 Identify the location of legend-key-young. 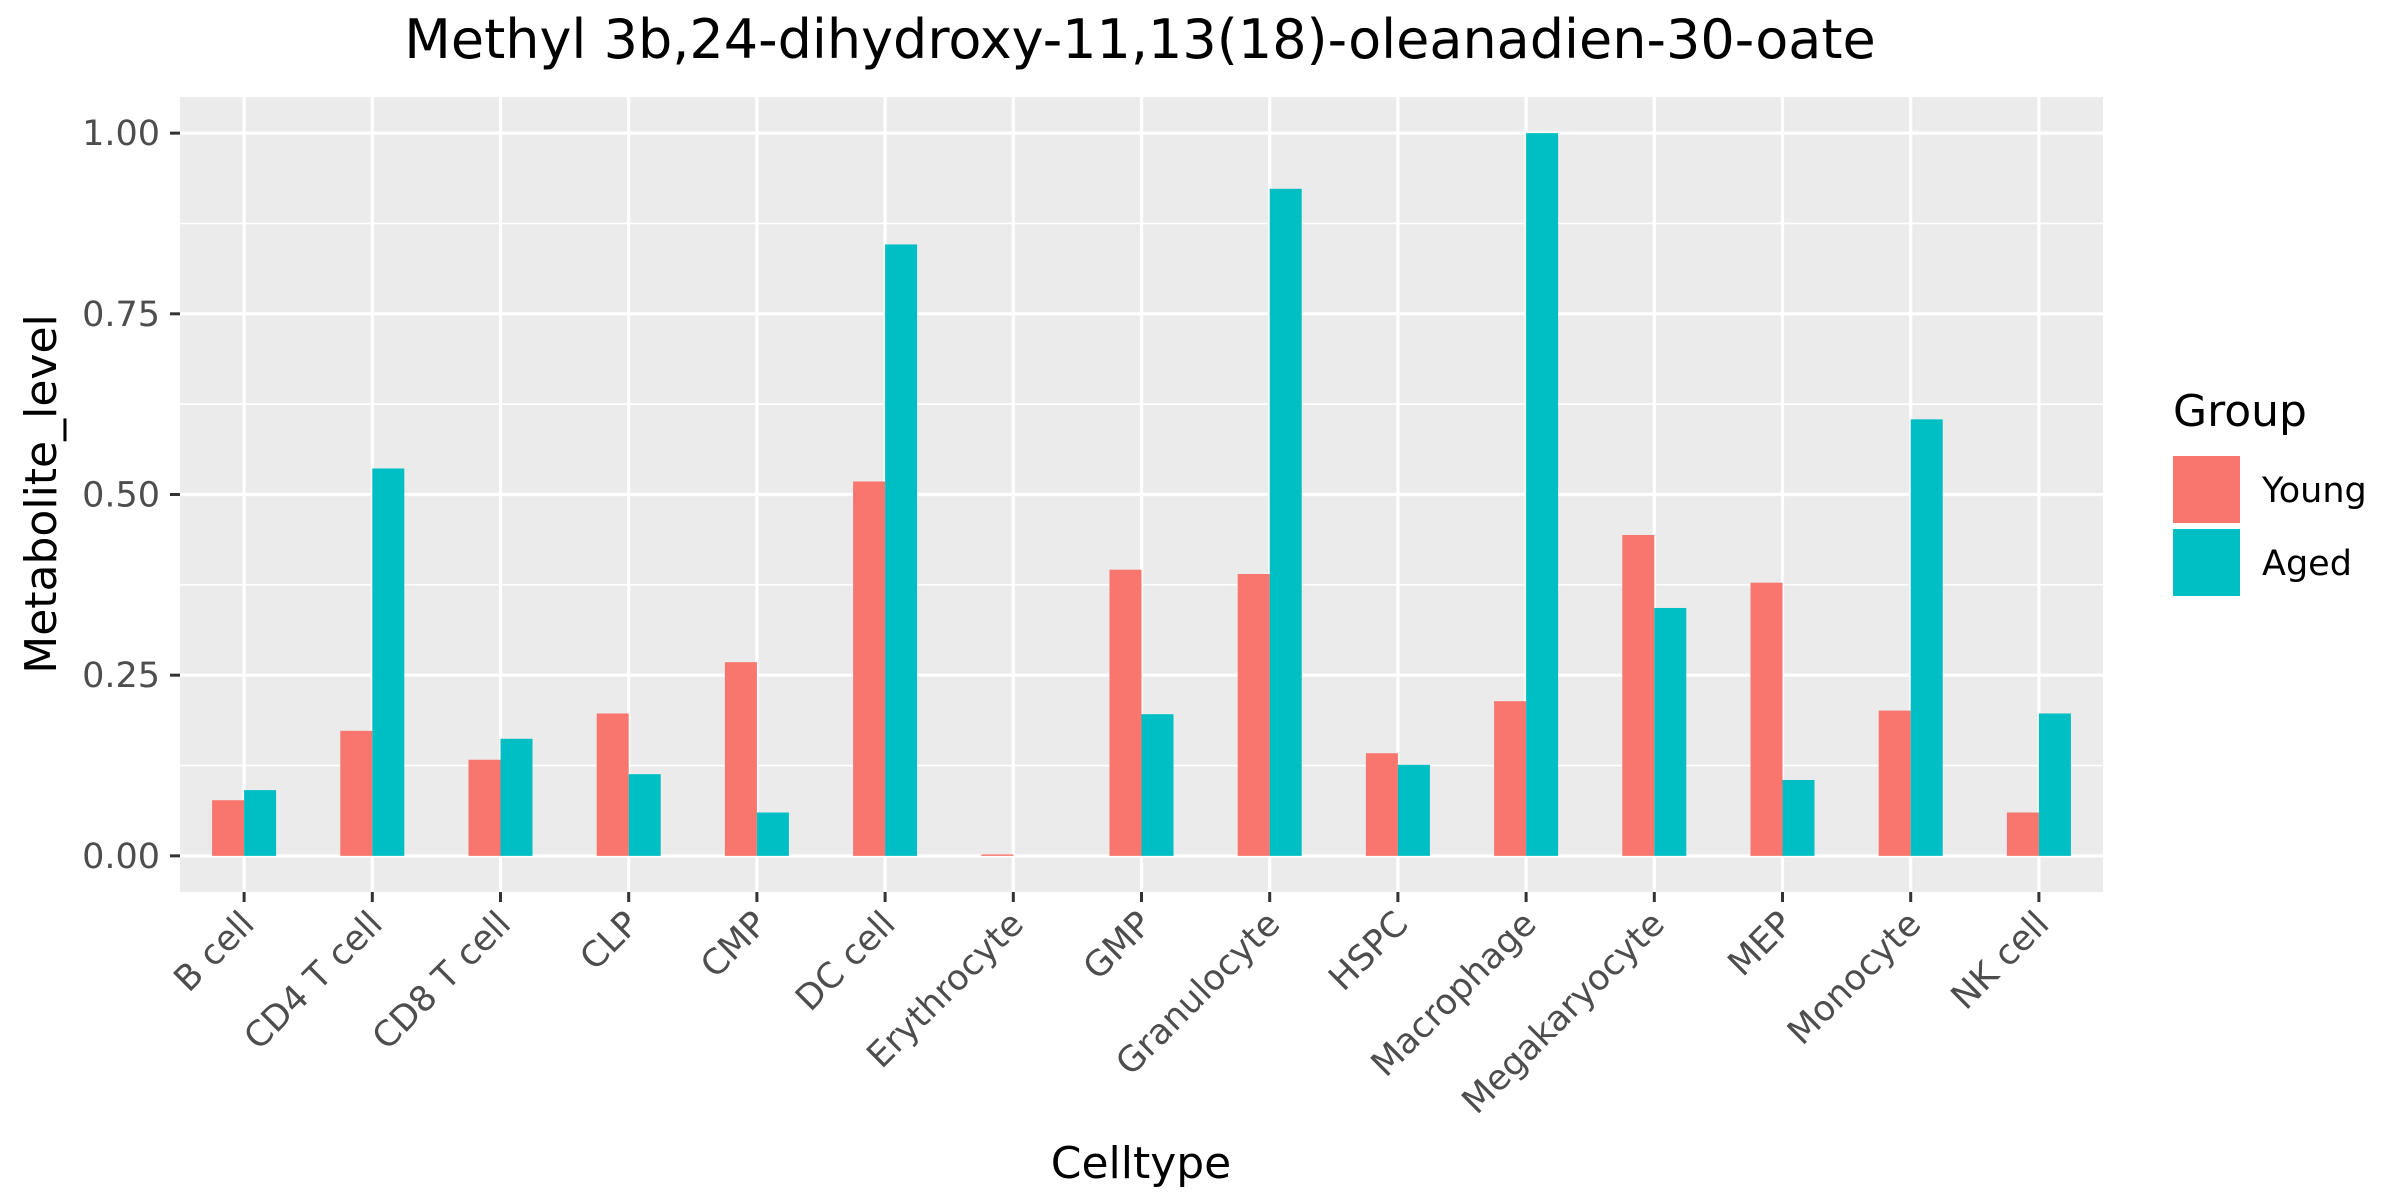
(2206, 489).